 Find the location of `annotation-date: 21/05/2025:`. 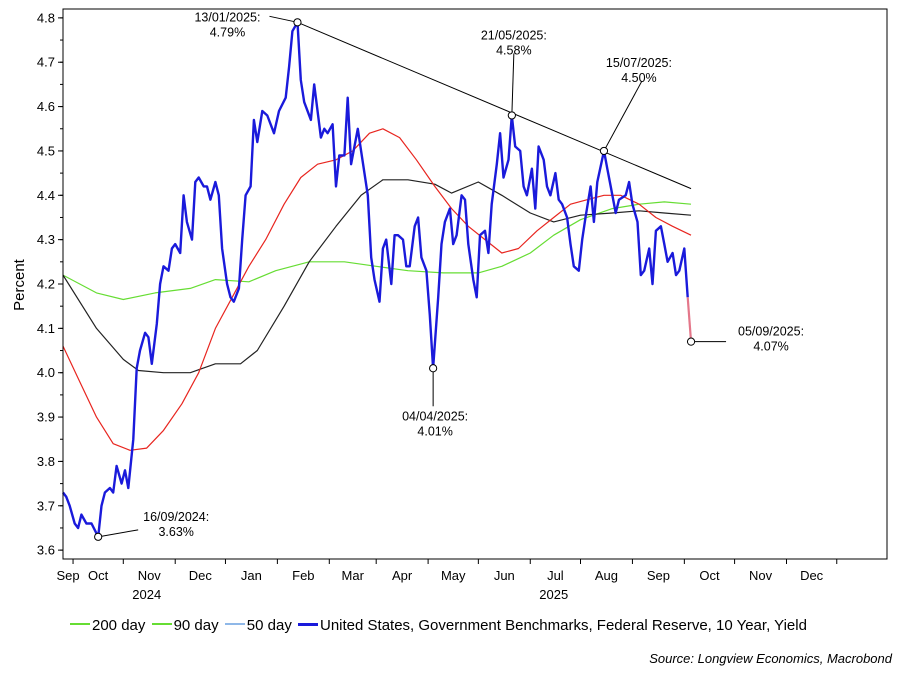

annotation-date: 21/05/2025: is located at coordinates (514, 35).